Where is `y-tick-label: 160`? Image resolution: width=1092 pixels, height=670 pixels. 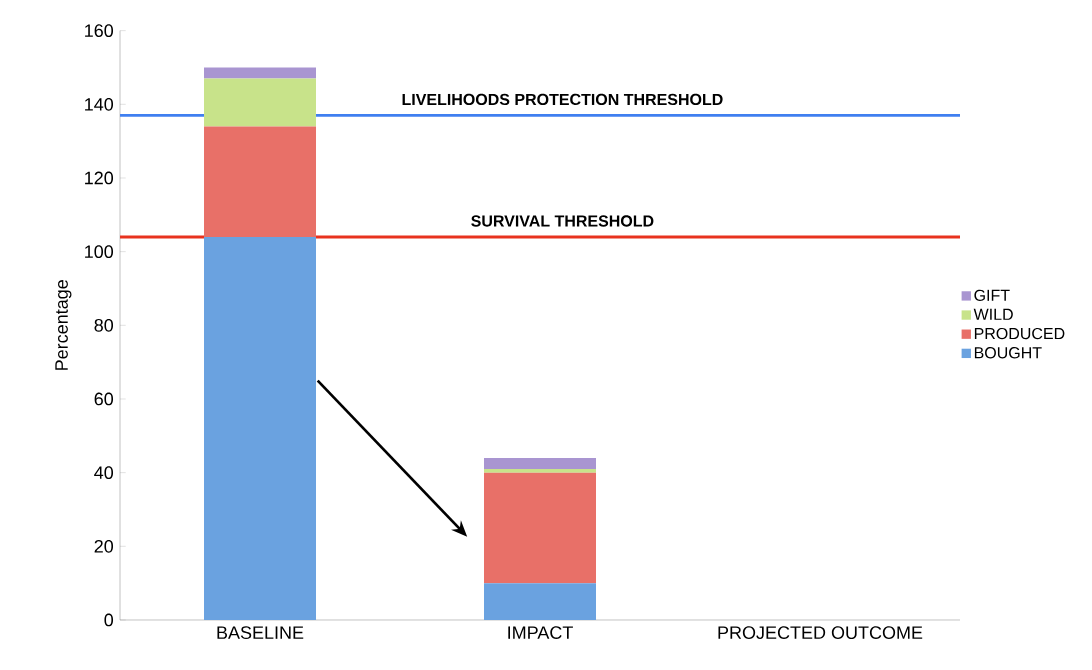
y-tick-label: 160 is located at coordinates (99, 31).